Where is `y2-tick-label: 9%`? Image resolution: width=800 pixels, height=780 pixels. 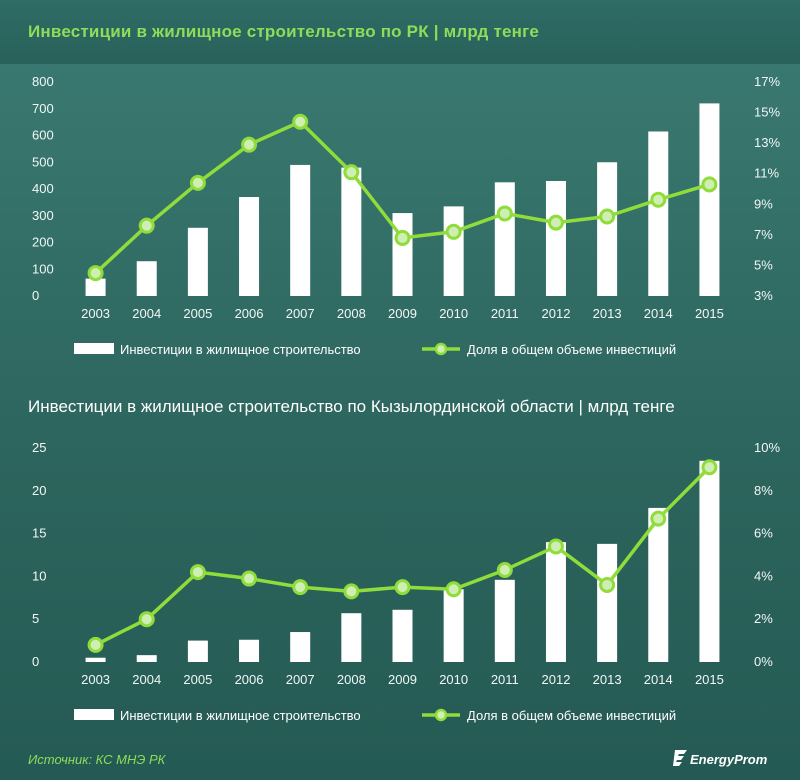 y2-tick-label: 9% is located at coordinates (763, 203).